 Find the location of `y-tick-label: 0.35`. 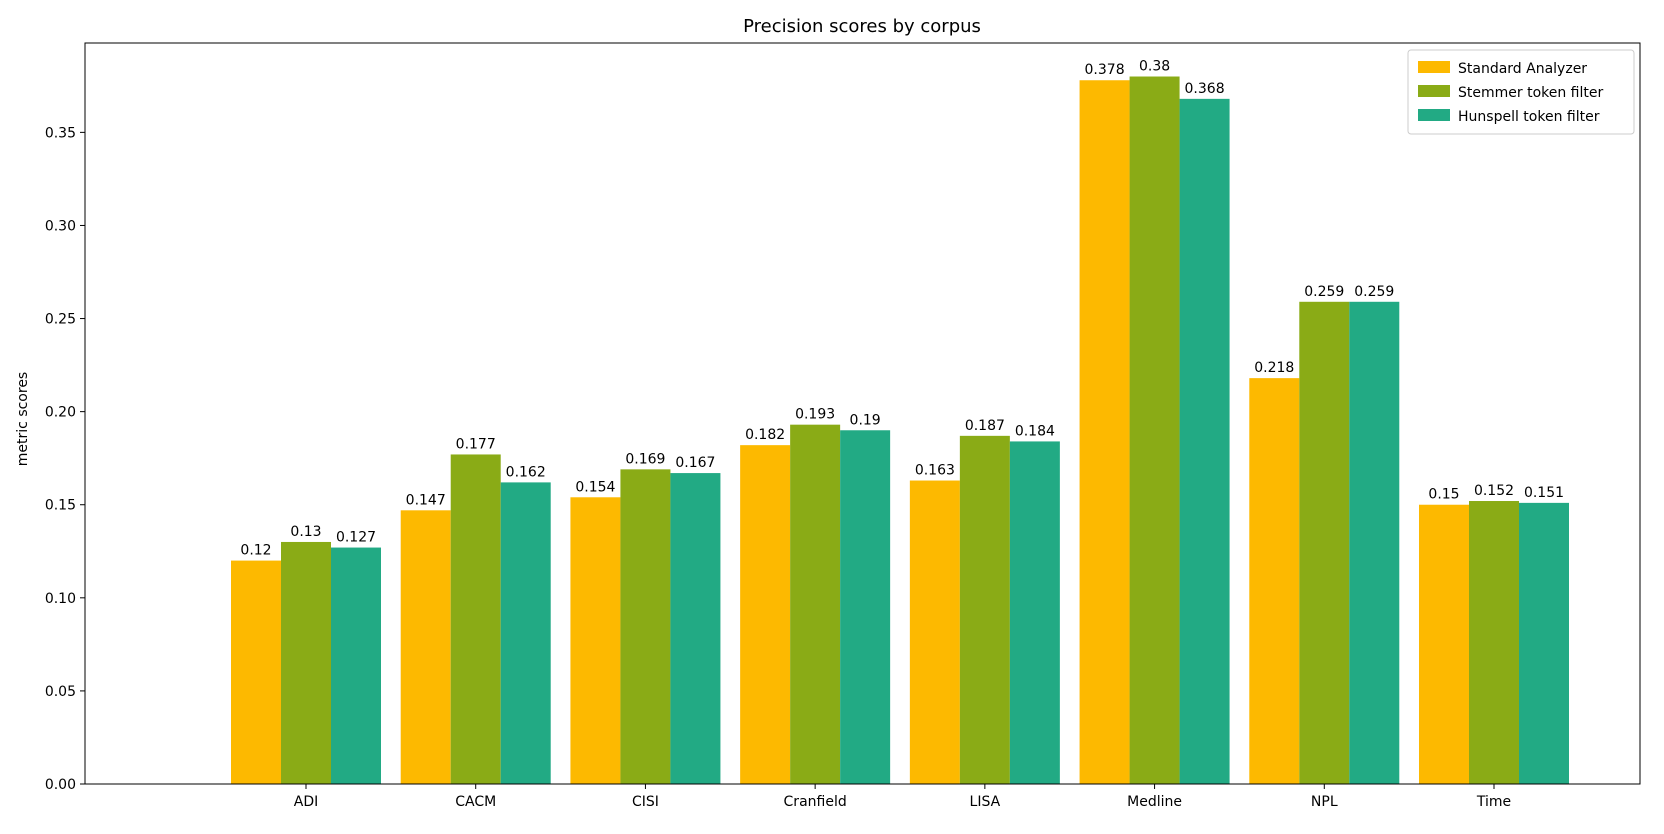

y-tick-label: 0.35 is located at coordinates (60, 133).